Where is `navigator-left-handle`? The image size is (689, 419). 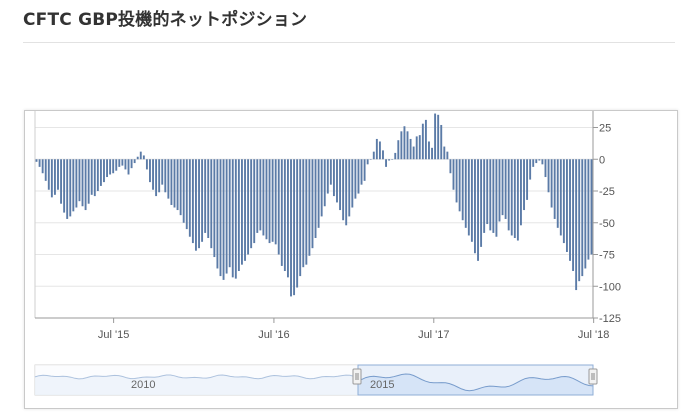 navigator-left-handle is located at coordinates (357, 376).